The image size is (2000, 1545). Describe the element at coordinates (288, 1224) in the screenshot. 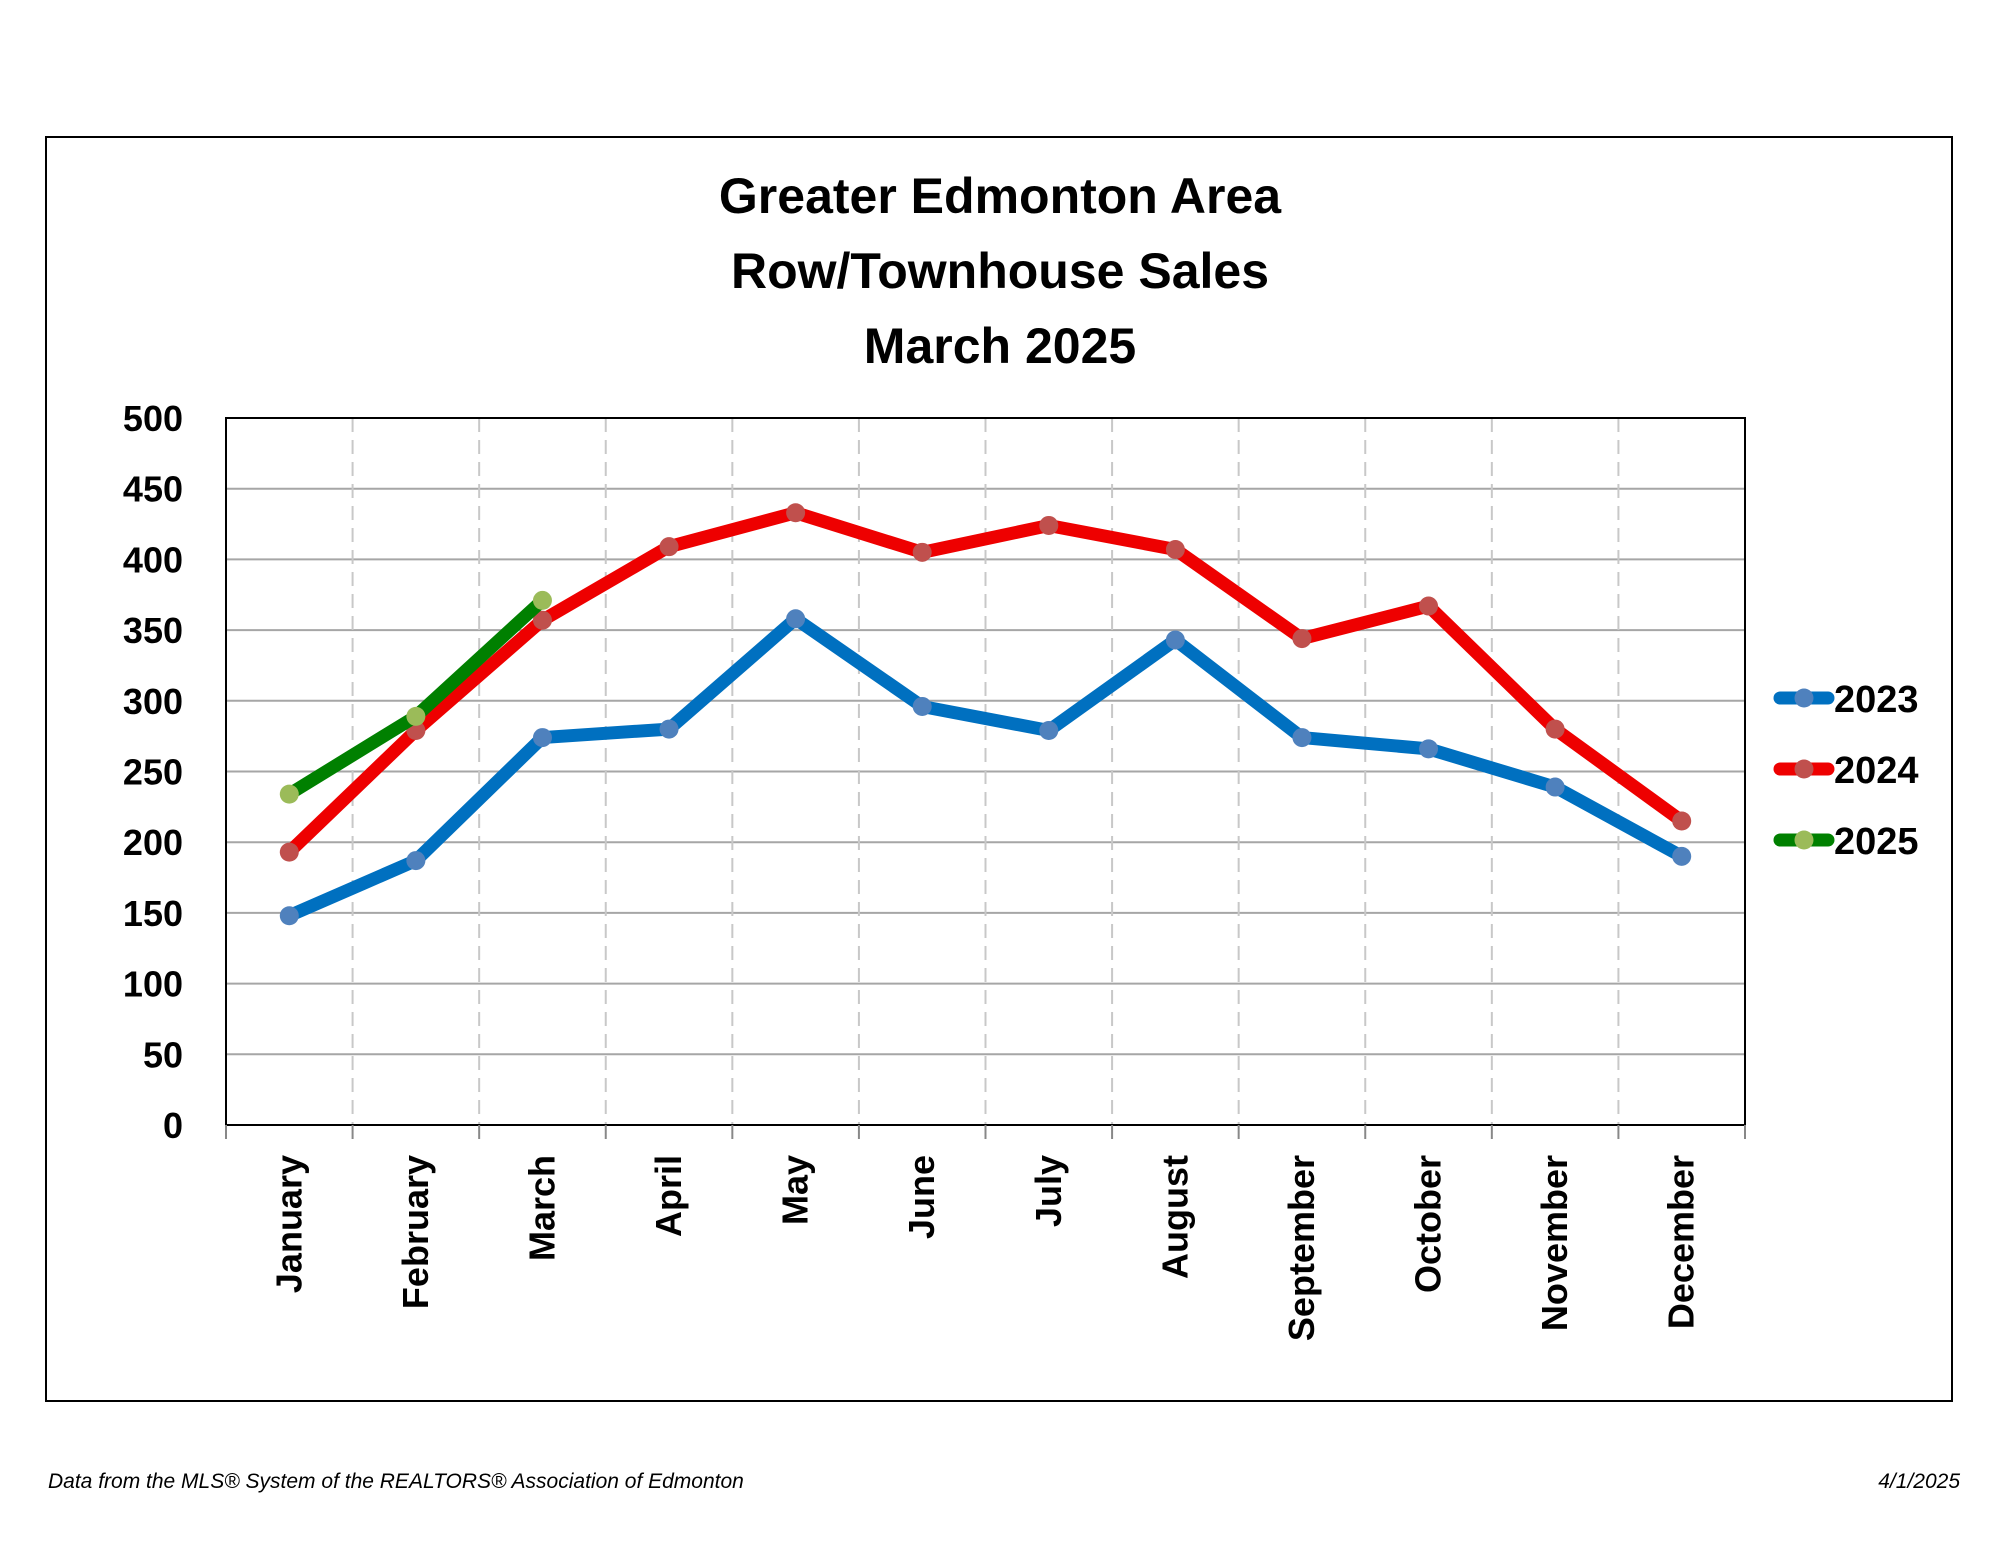

I see `x-tick-label: January` at that location.